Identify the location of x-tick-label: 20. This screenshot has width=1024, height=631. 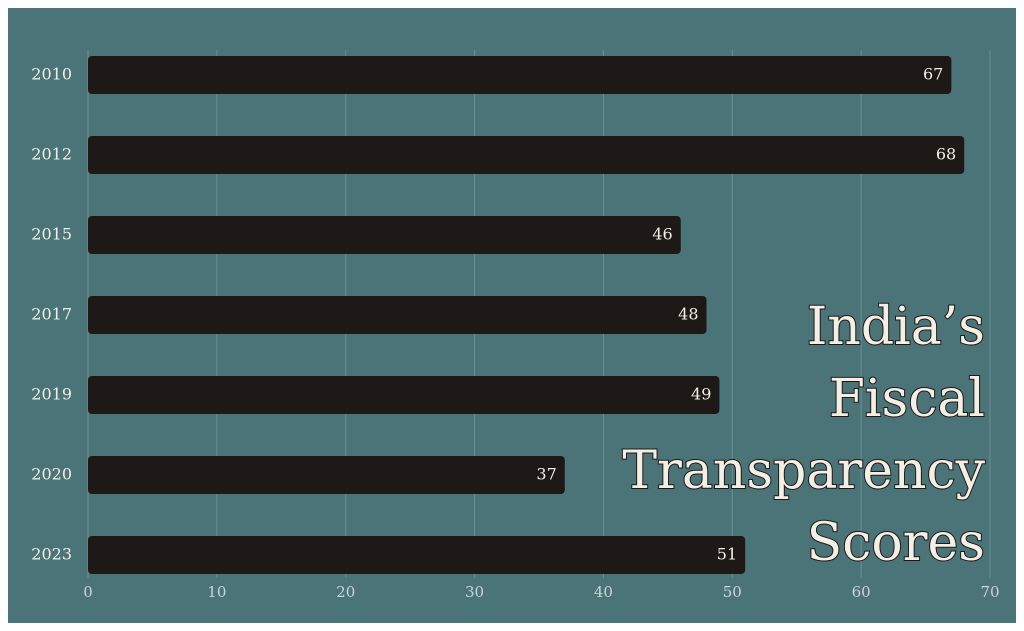
(345, 592).